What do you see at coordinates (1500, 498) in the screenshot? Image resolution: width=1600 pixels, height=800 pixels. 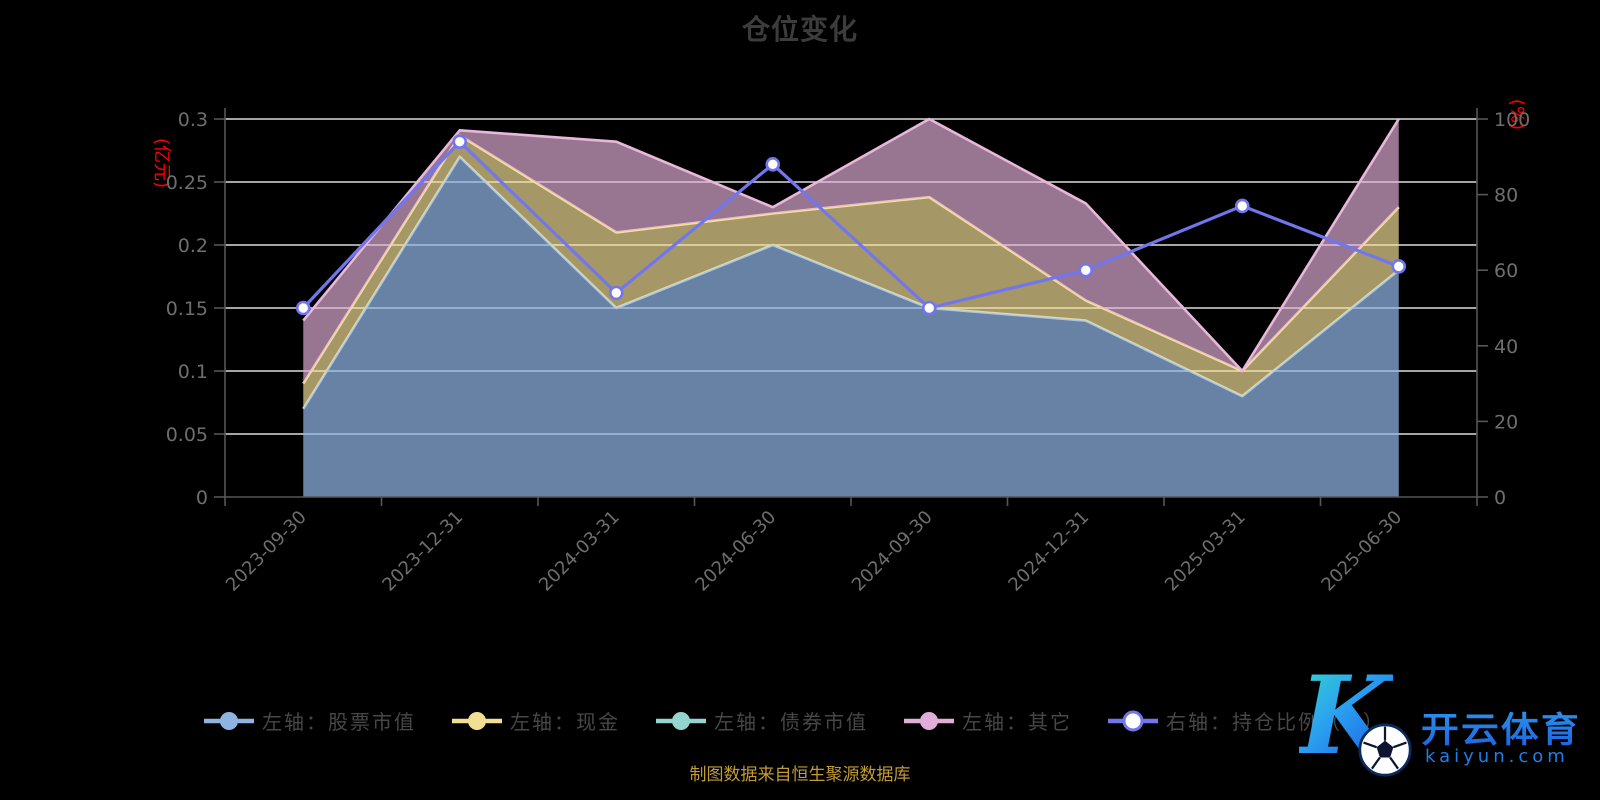 I see `right-axis-tick-label: 0` at bounding box center [1500, 498].